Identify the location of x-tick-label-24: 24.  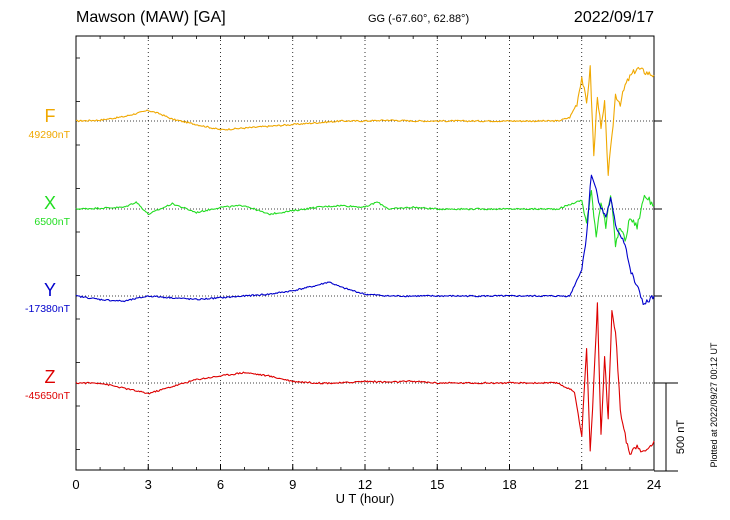
(654, 484).